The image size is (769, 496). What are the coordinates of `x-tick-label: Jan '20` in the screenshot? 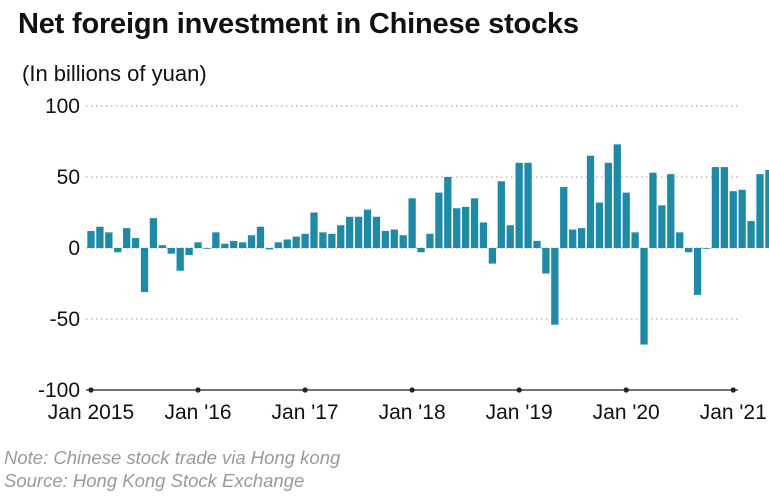 It's located at (626, 412).